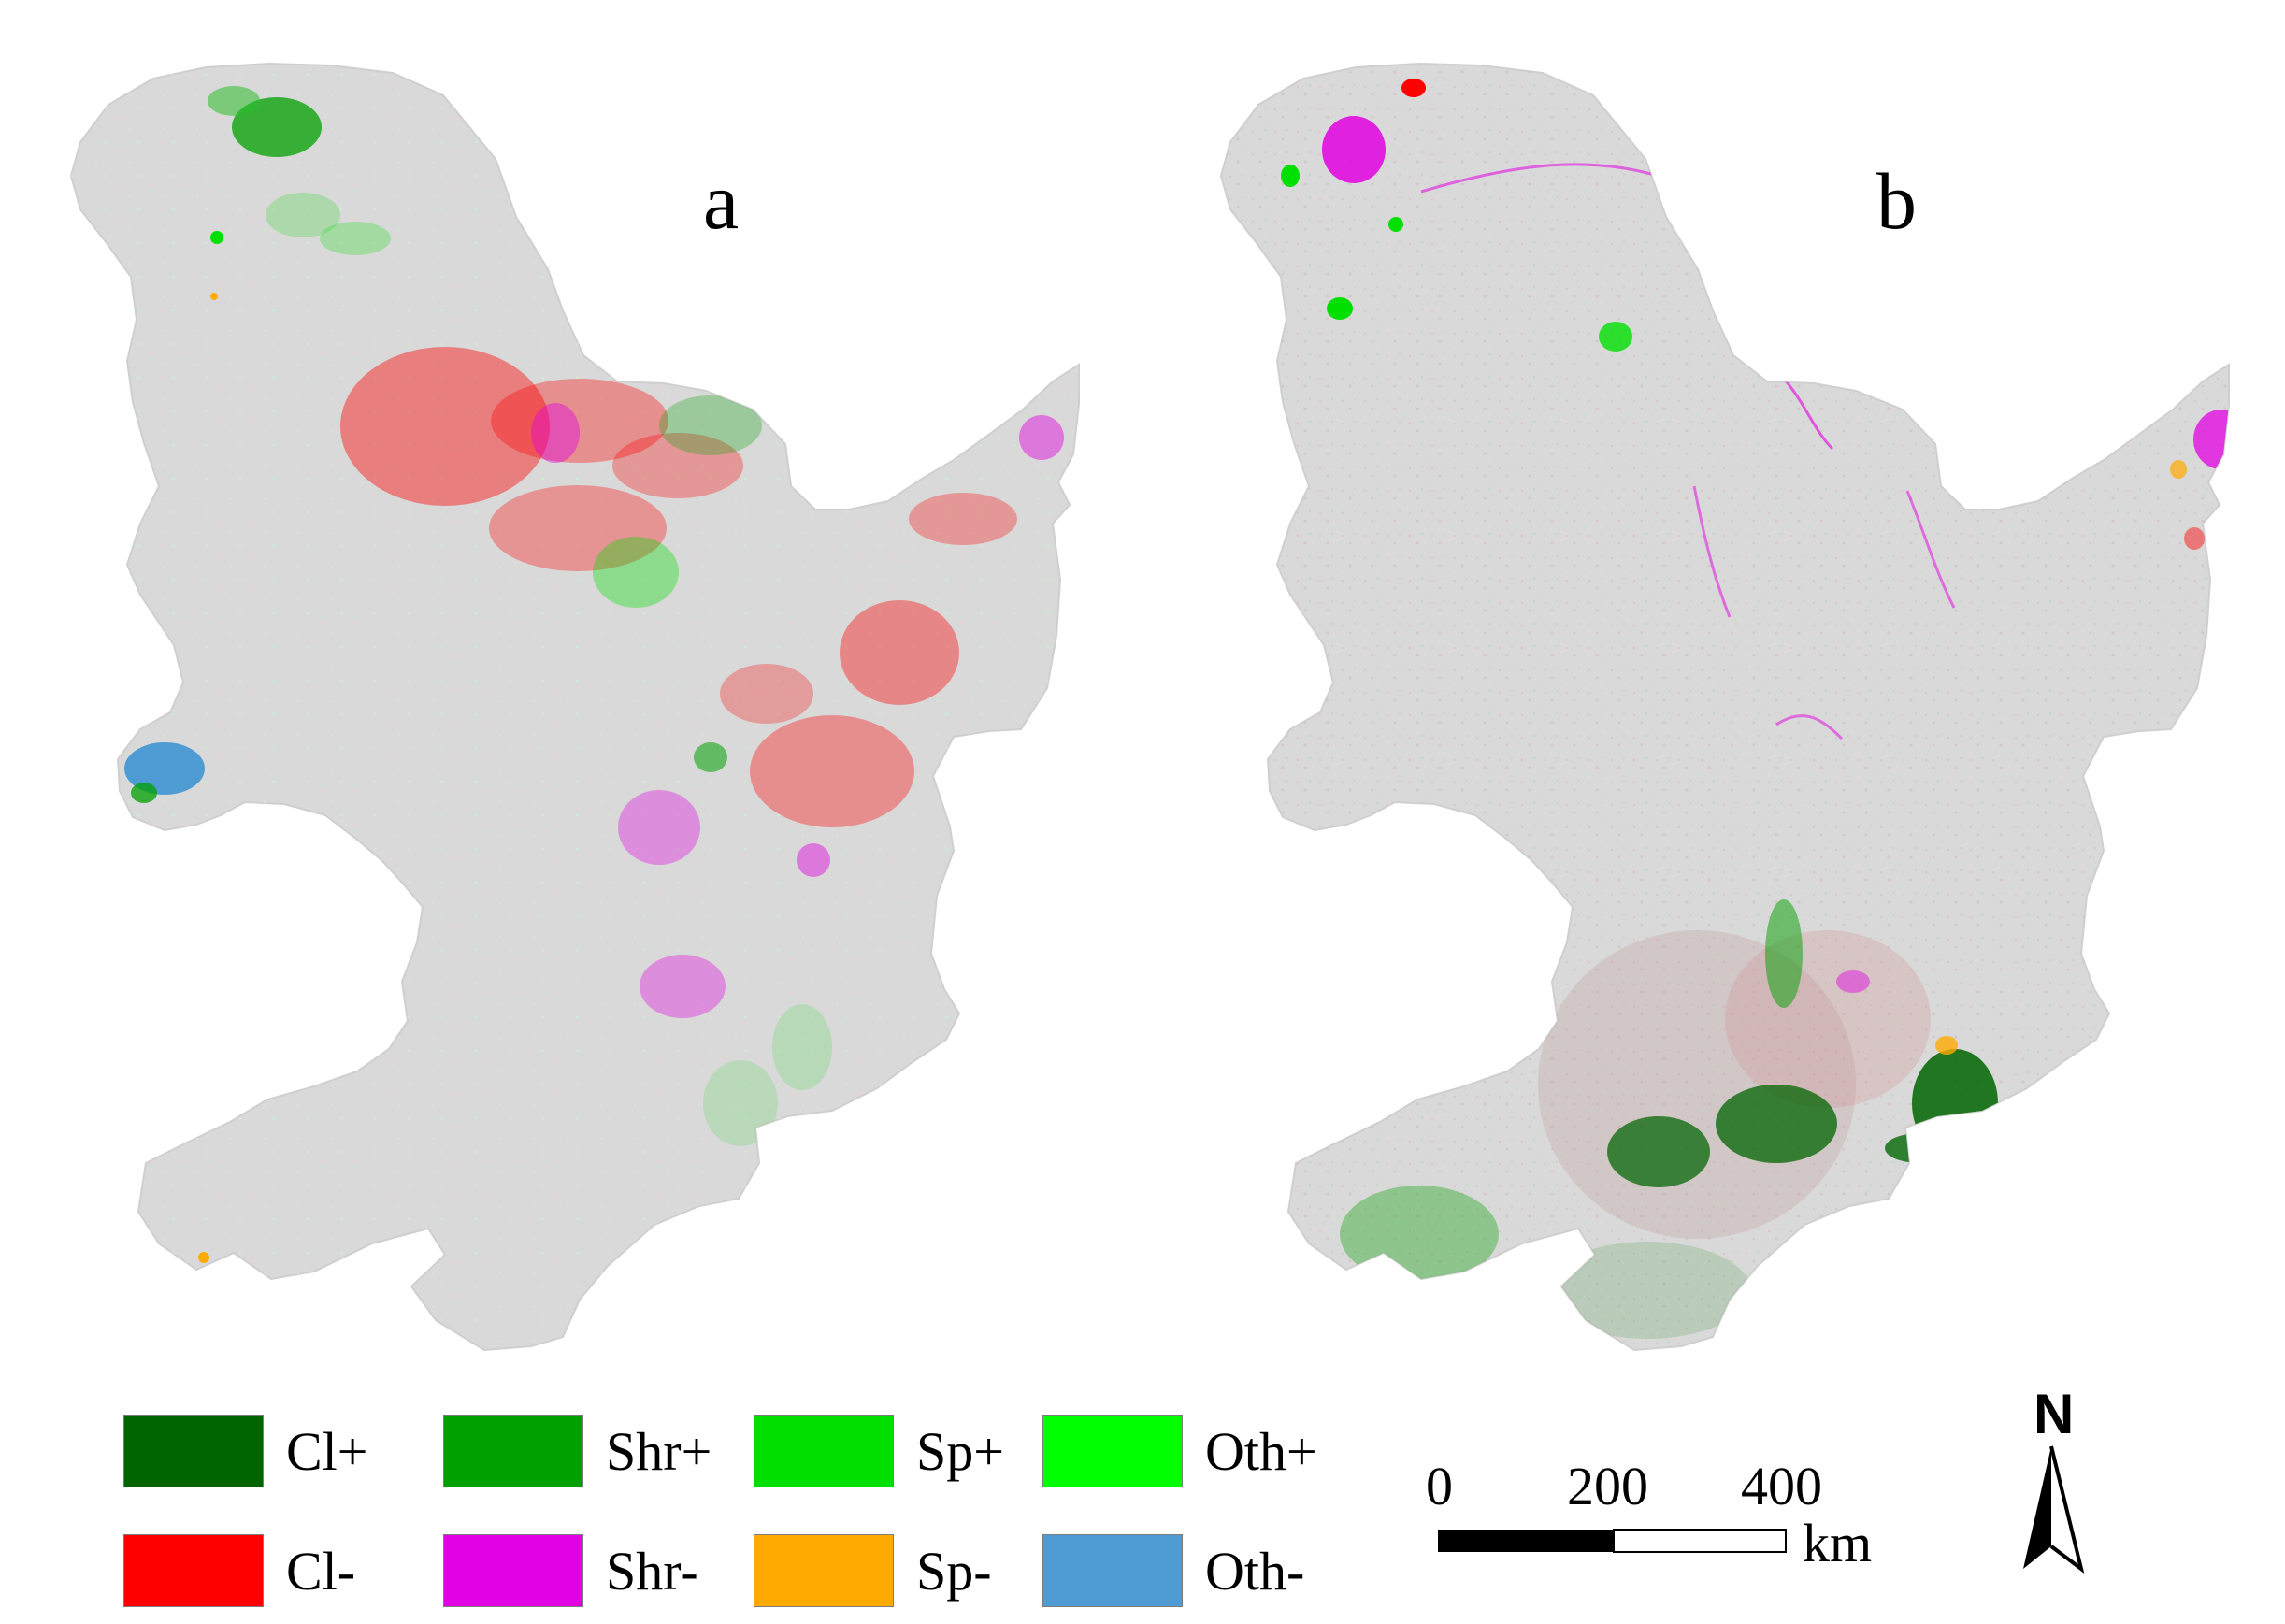 The image size is (2285, 1624). Describe the element at coordinates (1896, 201) in the screenshot. I see `panel-b-label: b` at that location.